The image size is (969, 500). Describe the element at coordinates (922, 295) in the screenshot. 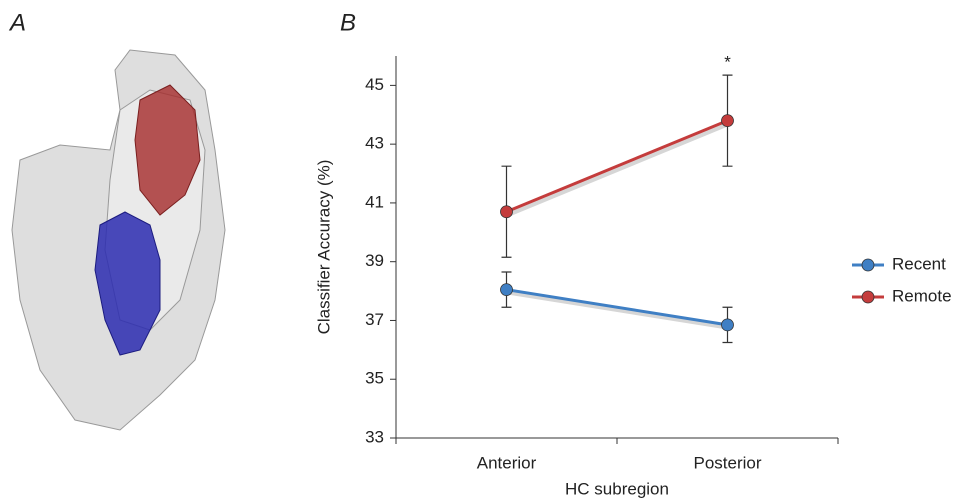

I see `legend-label: Remote` at that location.